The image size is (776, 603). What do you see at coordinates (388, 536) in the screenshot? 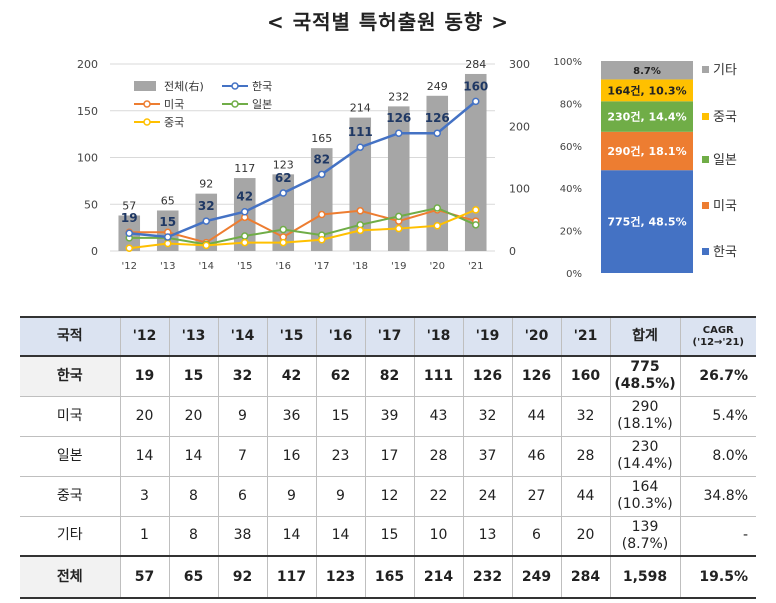
I see `table-row: 기타 1 8 38 14 14 15 10 13 6 20 139 (8.7%) -` at bounding box center [388, 536].